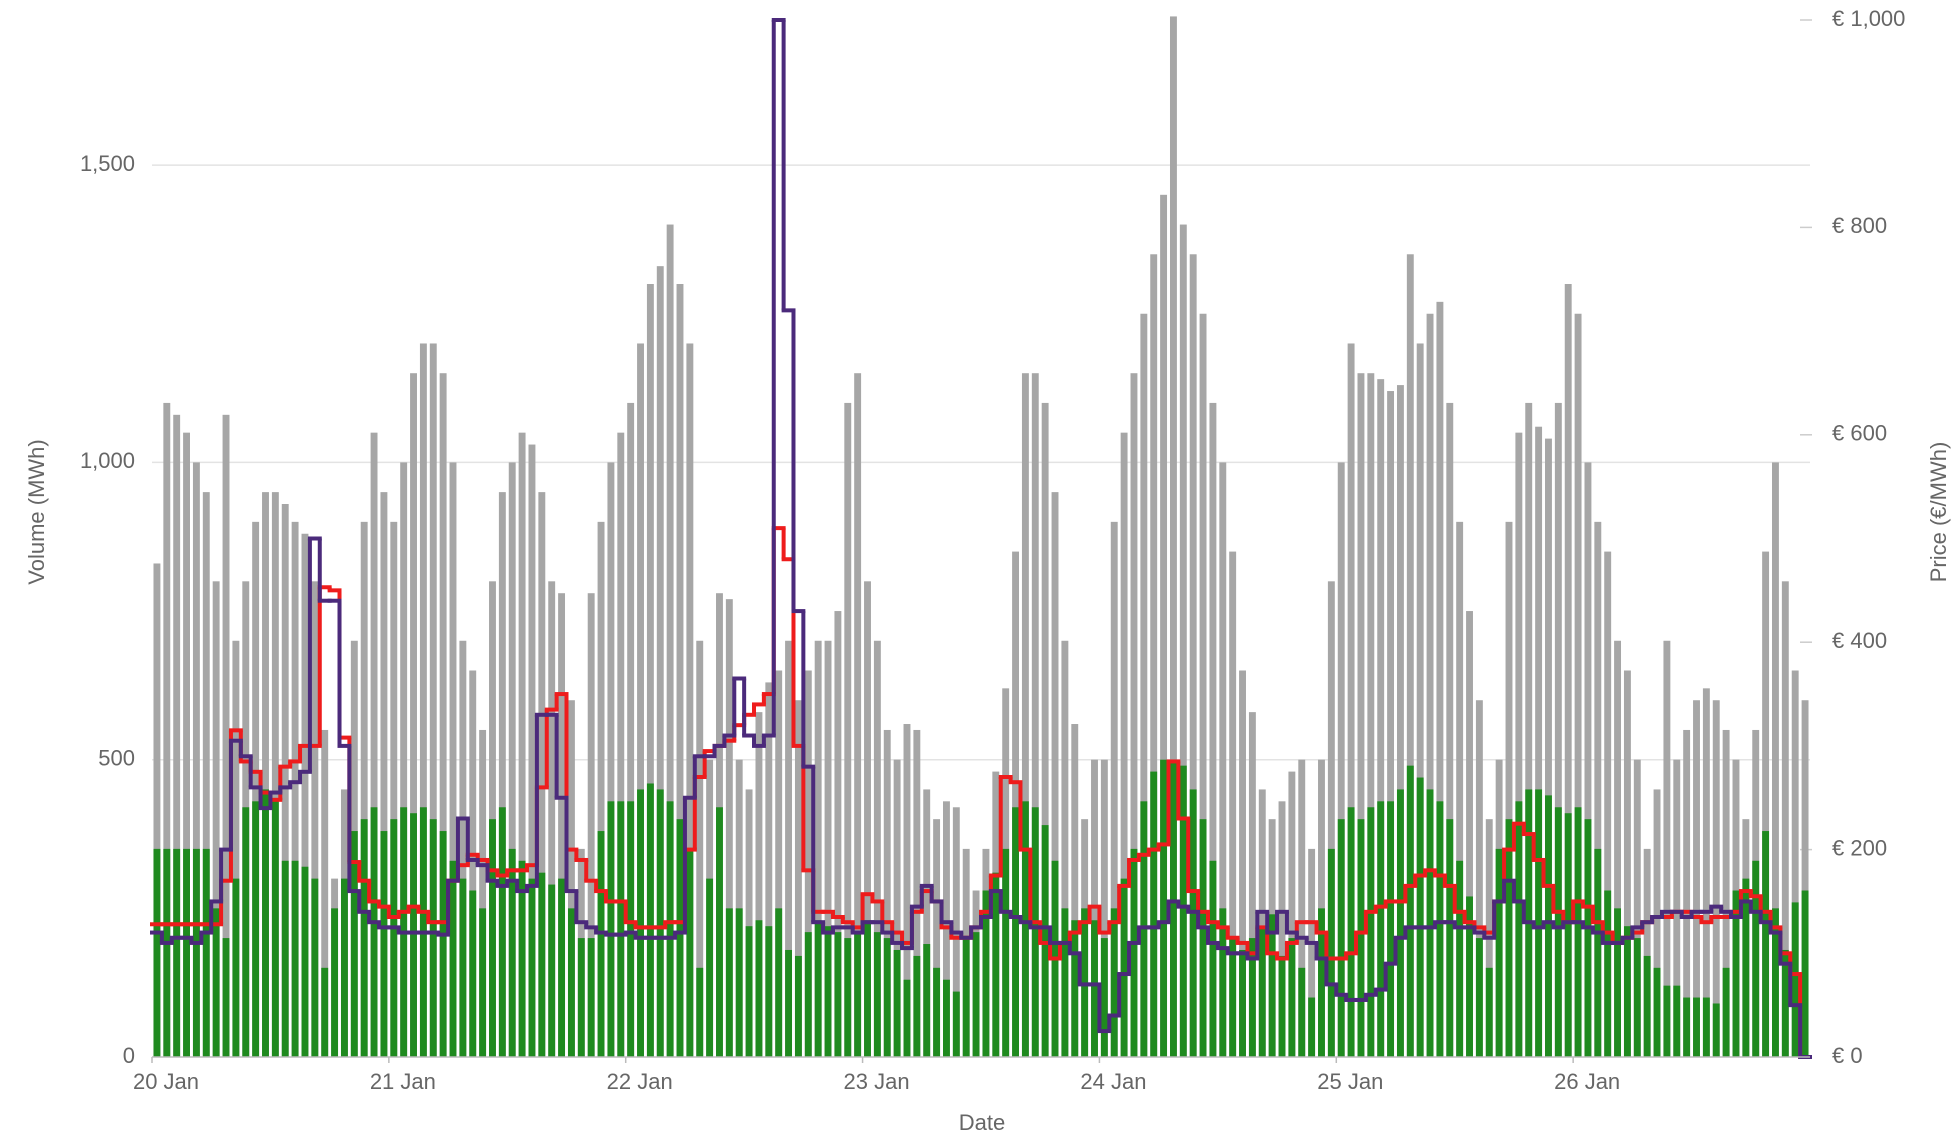 The image size is (1959, 1139). I want to click on y2-tick-label: € 600, so click(1859, 433).